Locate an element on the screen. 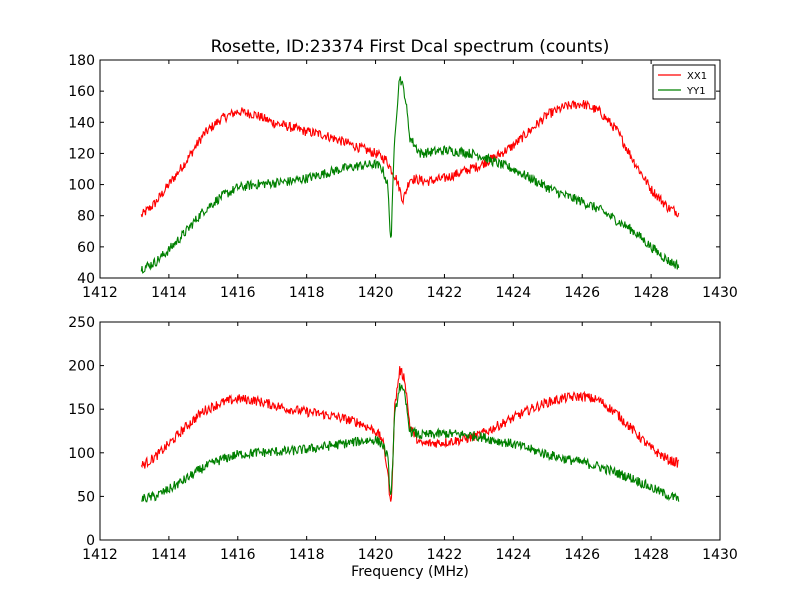 The image size is (800, 600). x-axis-label: Frequency (MHz) is located at coordinates (410, 572).